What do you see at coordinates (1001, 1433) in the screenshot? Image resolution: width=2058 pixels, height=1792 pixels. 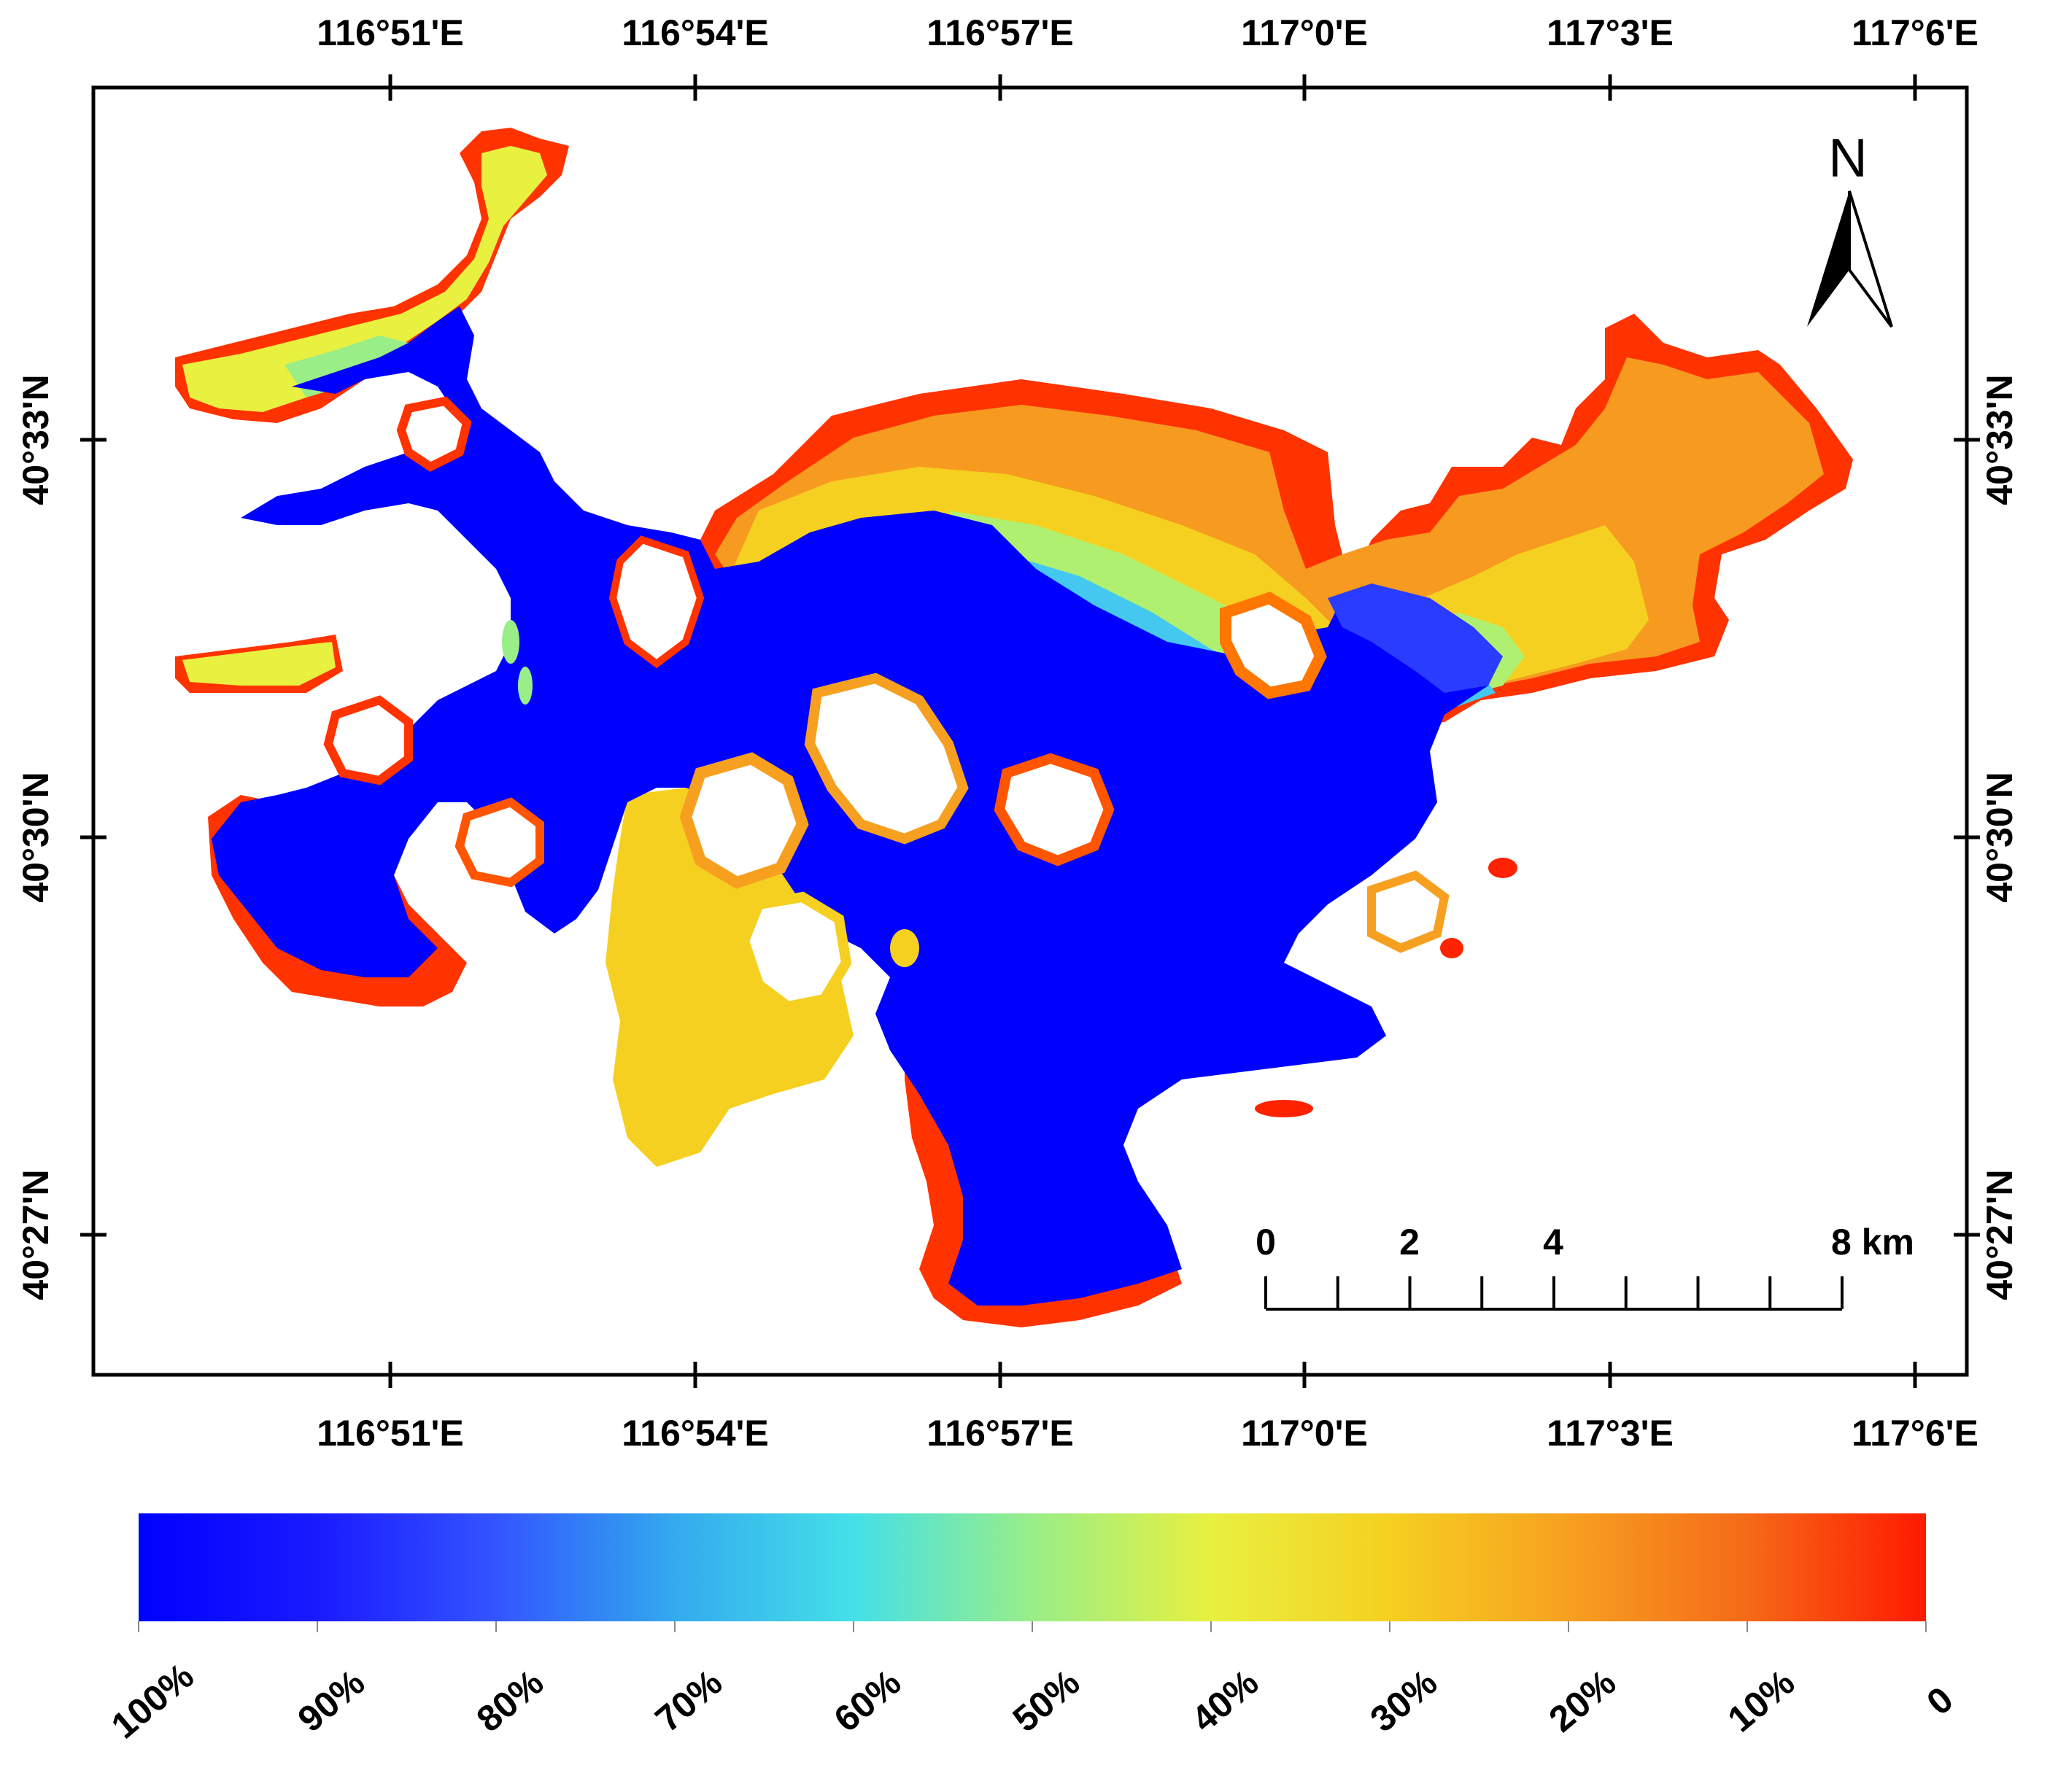 I see `lon-label-bottom: 116°57'E` at bounding box center [1001, 1433].